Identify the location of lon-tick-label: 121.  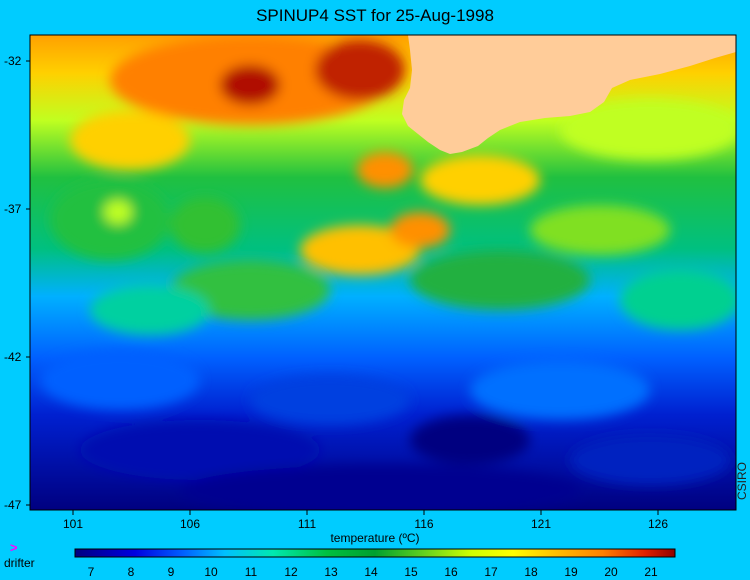
(541, 524).